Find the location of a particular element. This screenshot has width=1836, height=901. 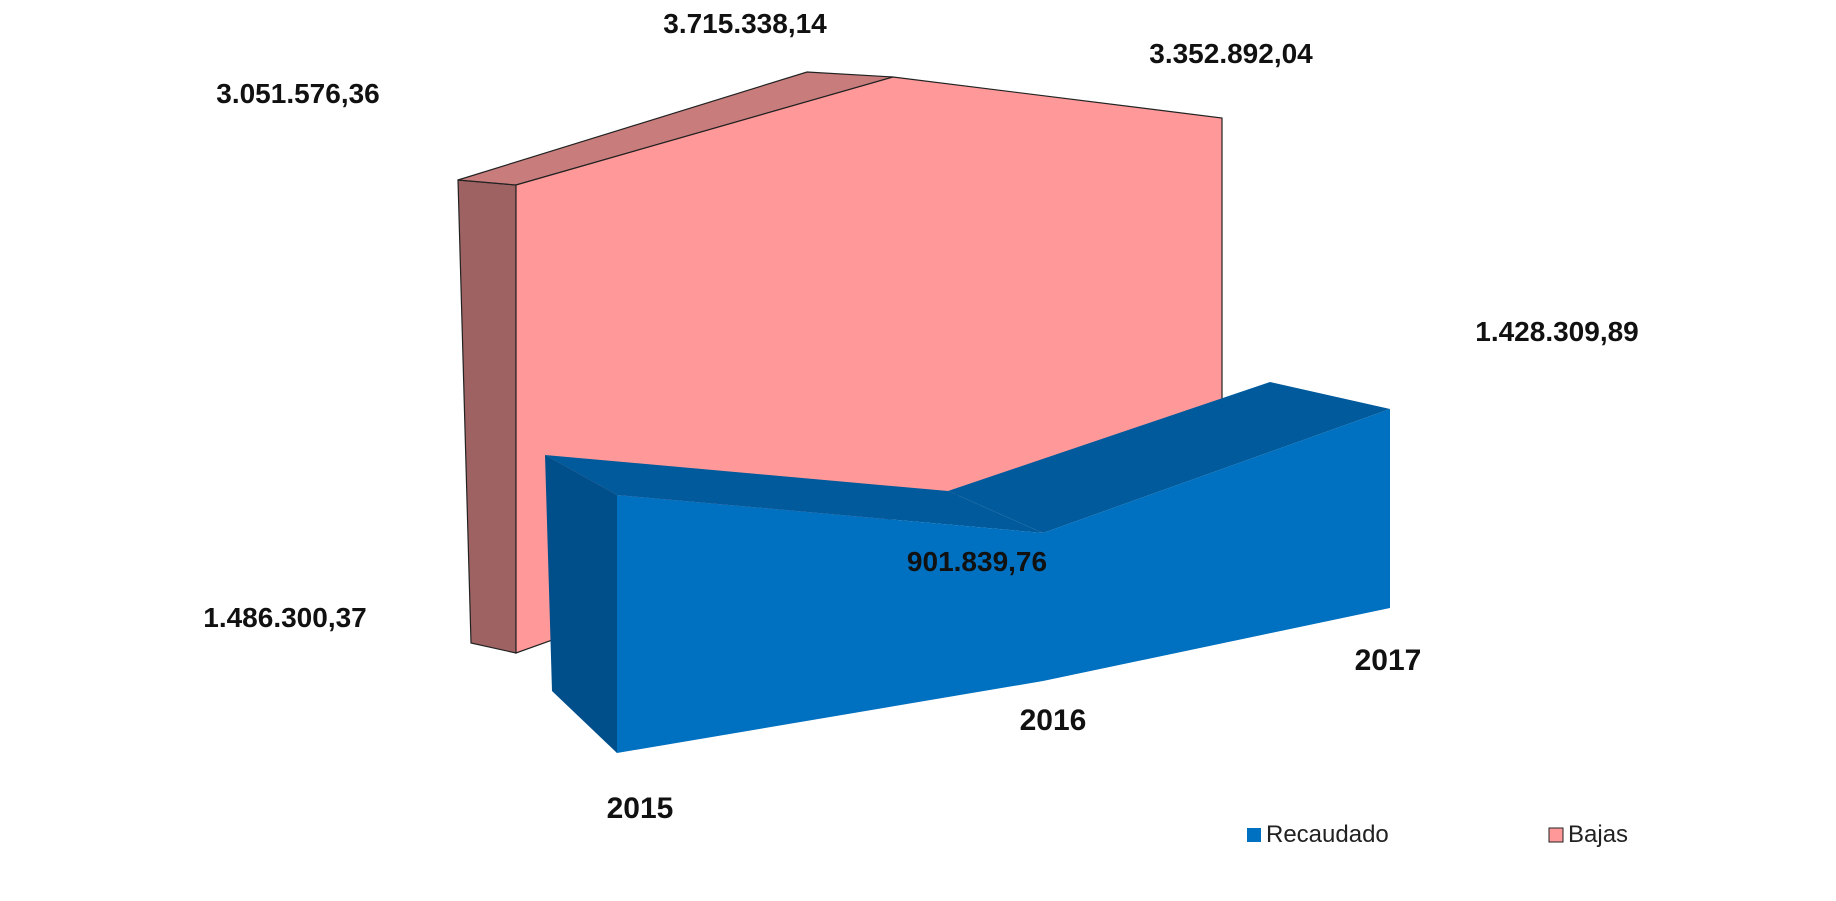

bajas-label-2015: 3.051.576,36 is located at coordinates (298, 93).